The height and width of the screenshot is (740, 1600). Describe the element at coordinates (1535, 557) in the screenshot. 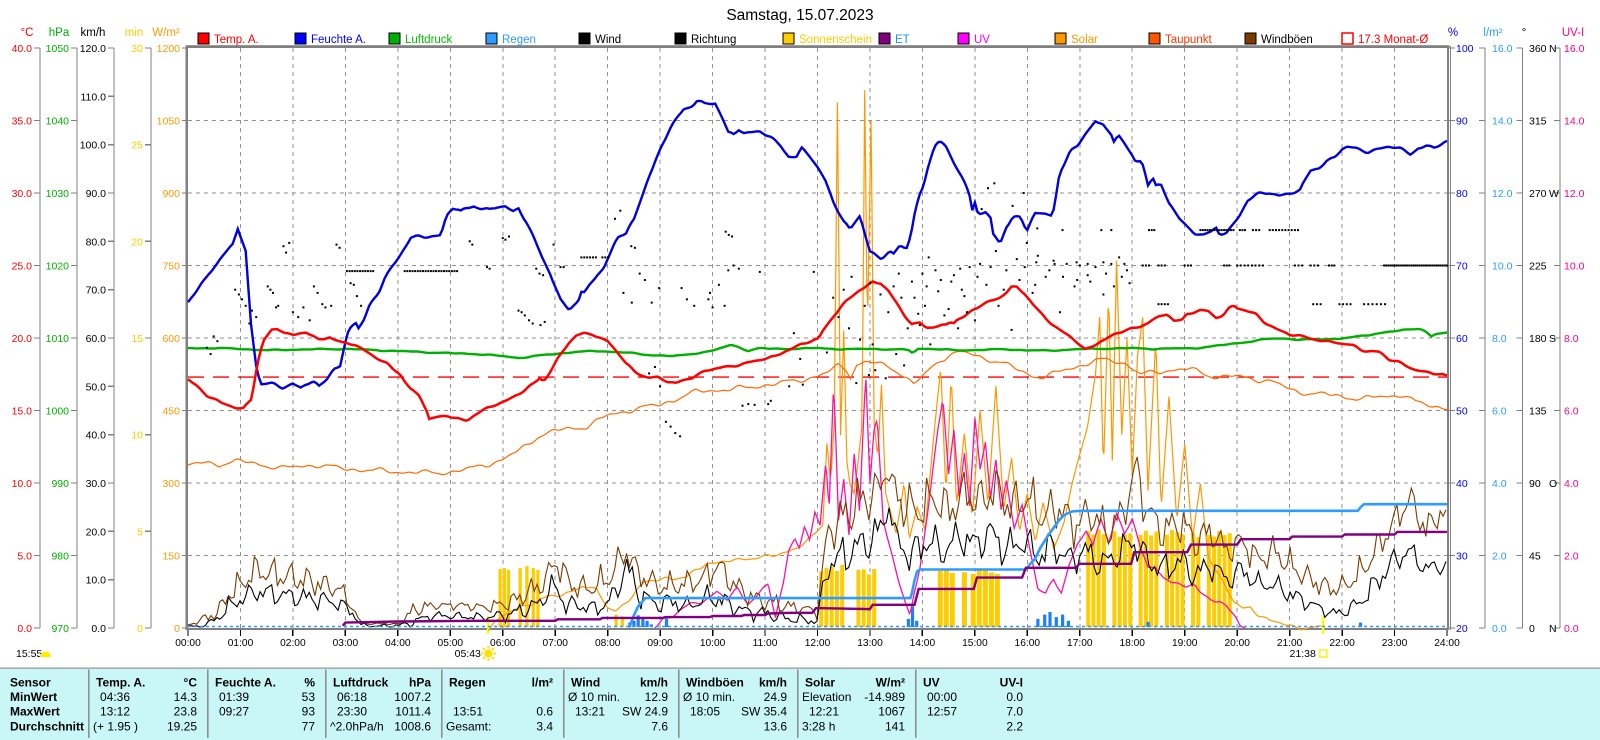

I see `svg-text: 45` at that location.